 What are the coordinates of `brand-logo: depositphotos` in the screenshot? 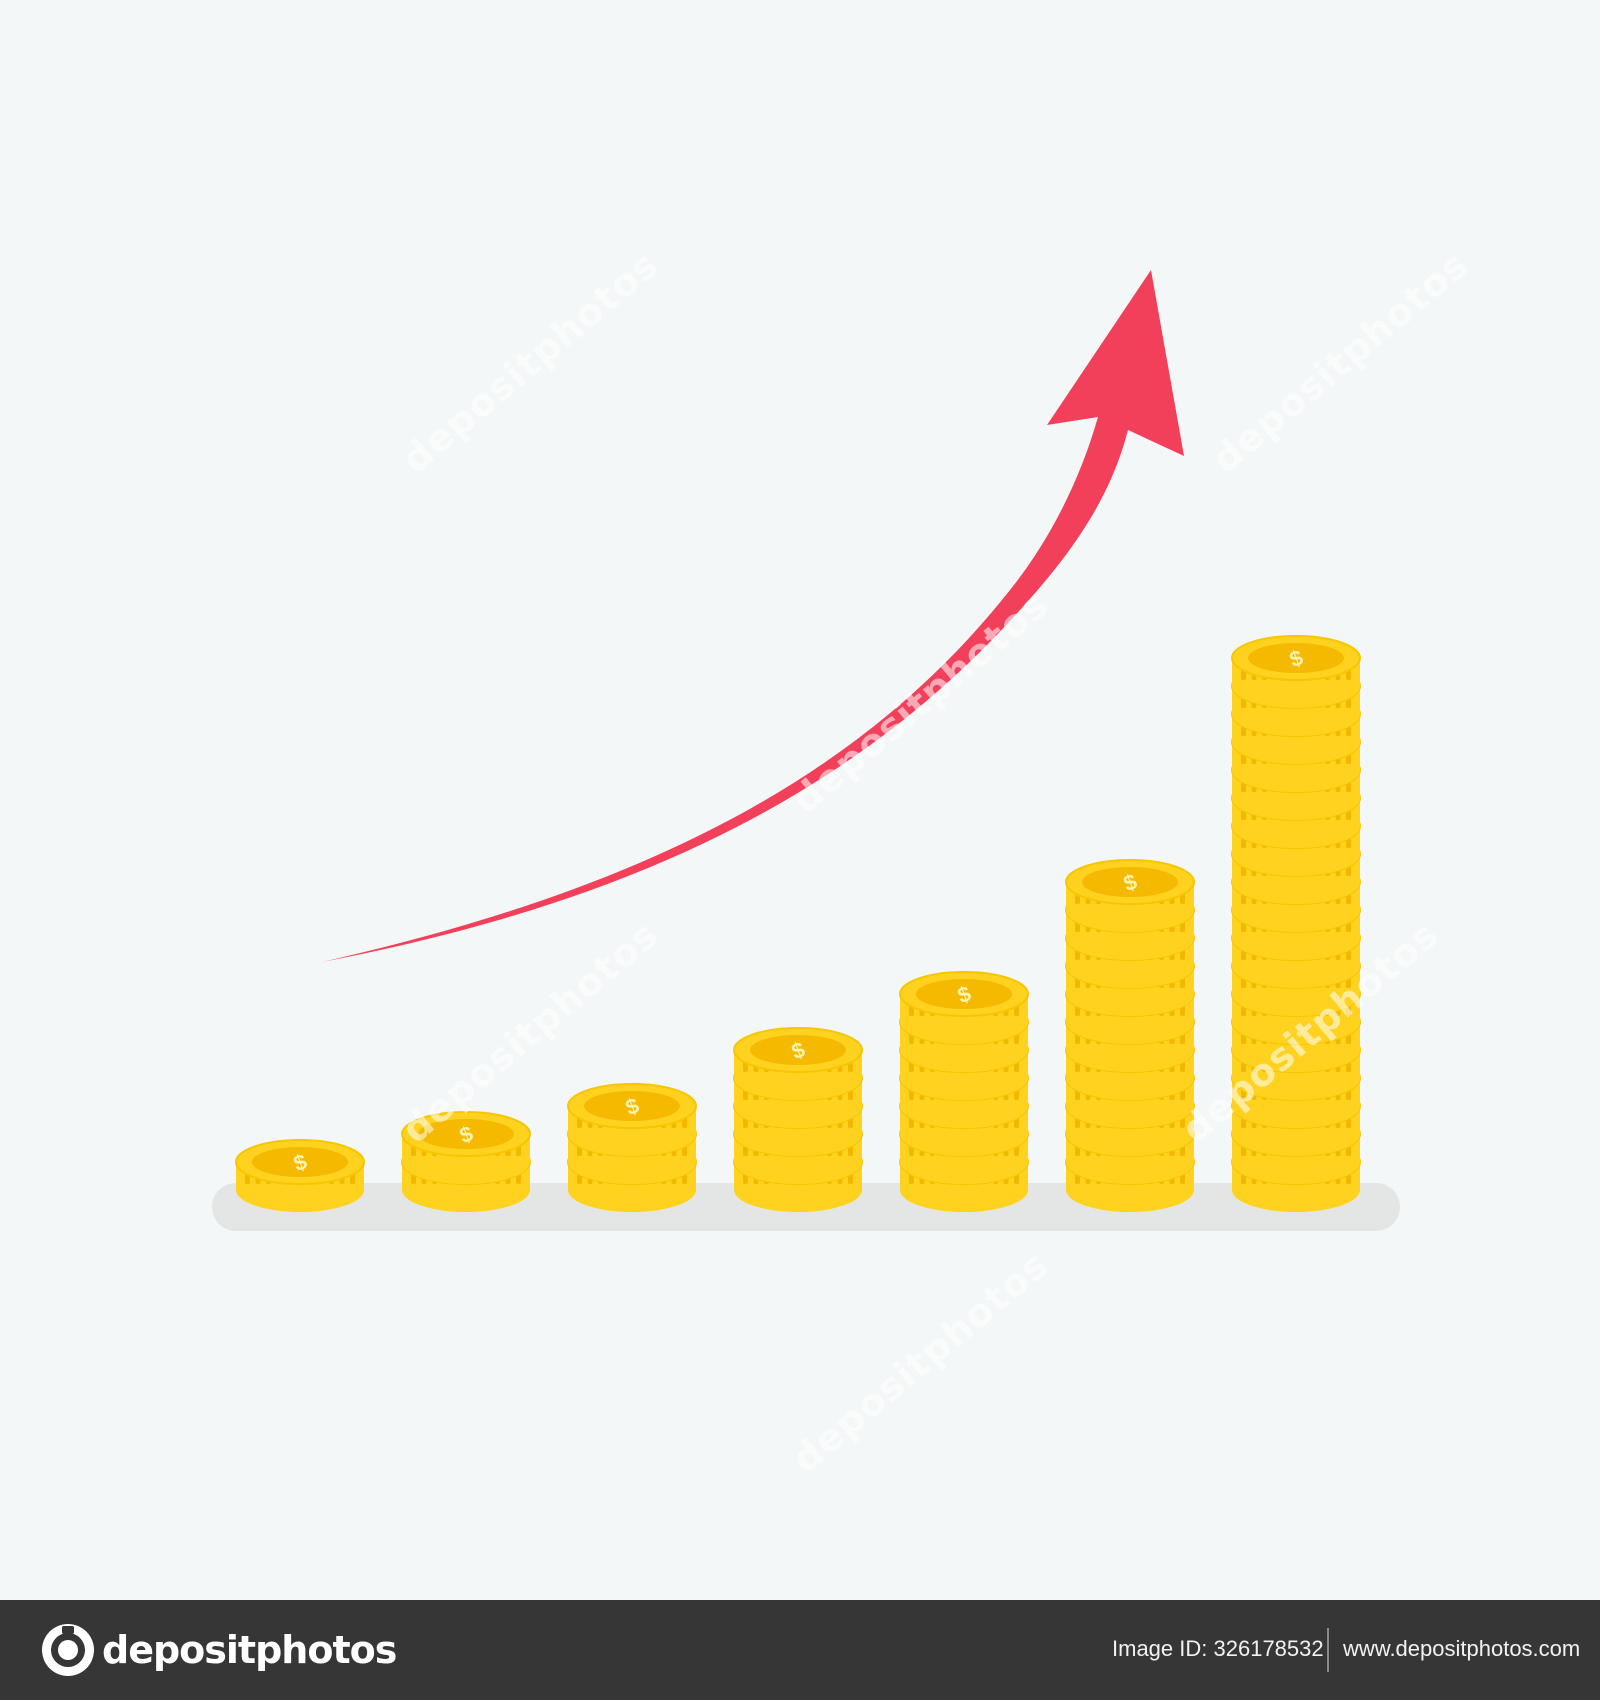 It's located at (218, 1650).